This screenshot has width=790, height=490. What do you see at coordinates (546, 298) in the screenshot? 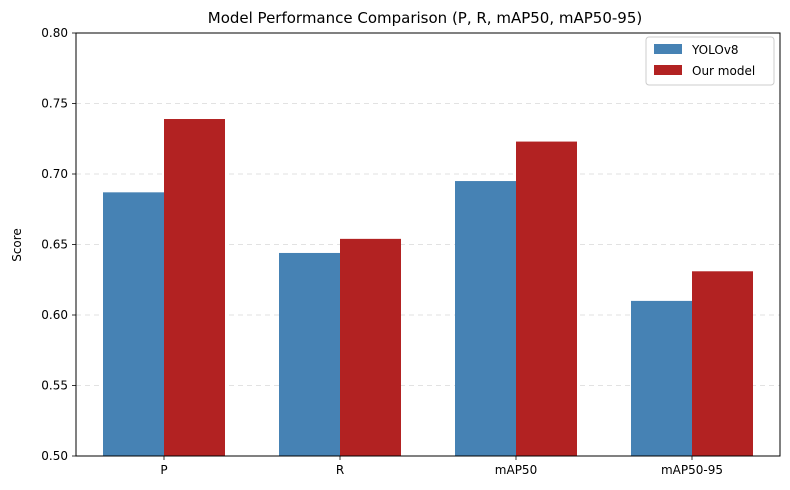
I see `bar-mAP50-our-model` at bounding box center [546, 298].